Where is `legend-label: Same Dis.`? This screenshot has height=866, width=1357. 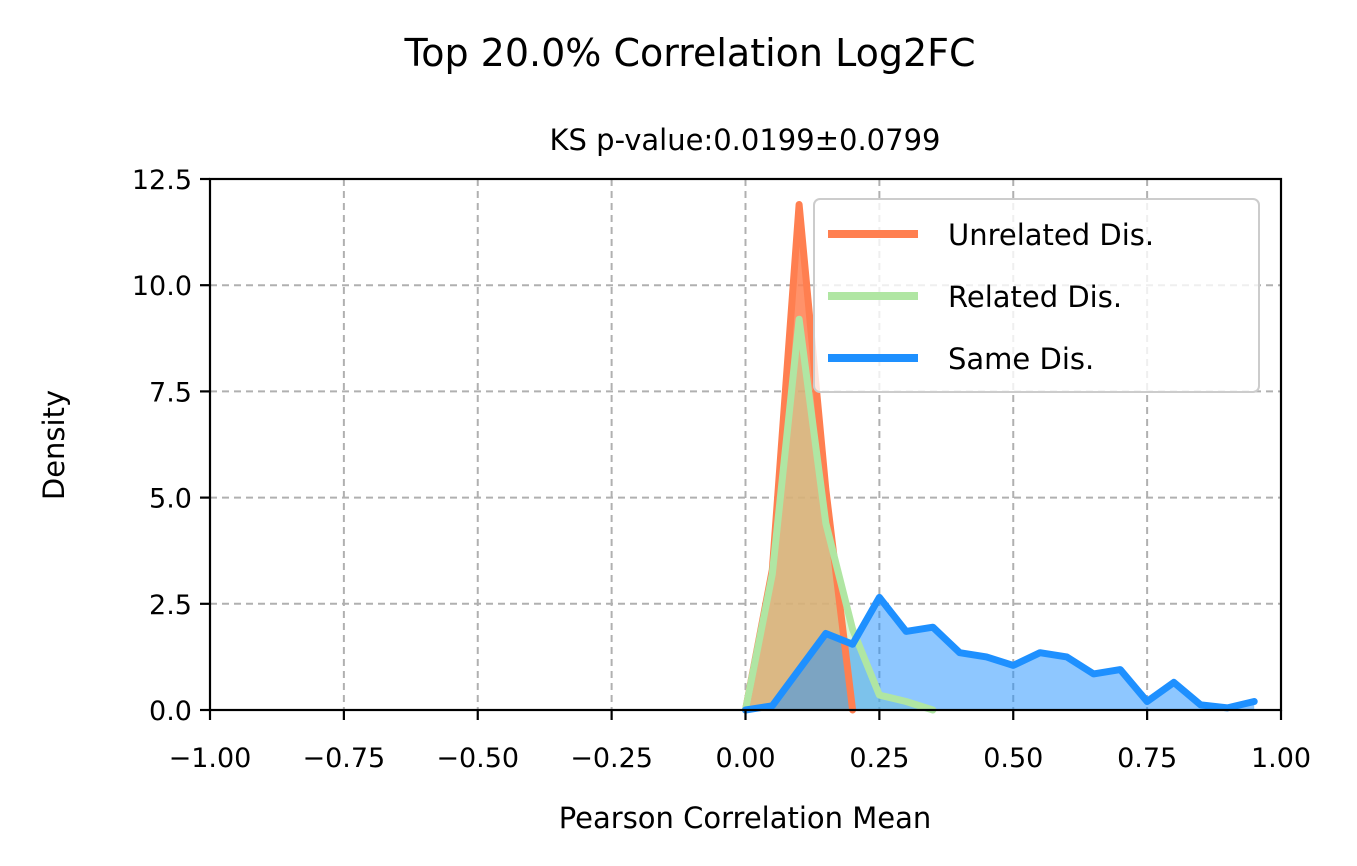
legend-label: Same Dis. is located at coordinates (1021, 359).